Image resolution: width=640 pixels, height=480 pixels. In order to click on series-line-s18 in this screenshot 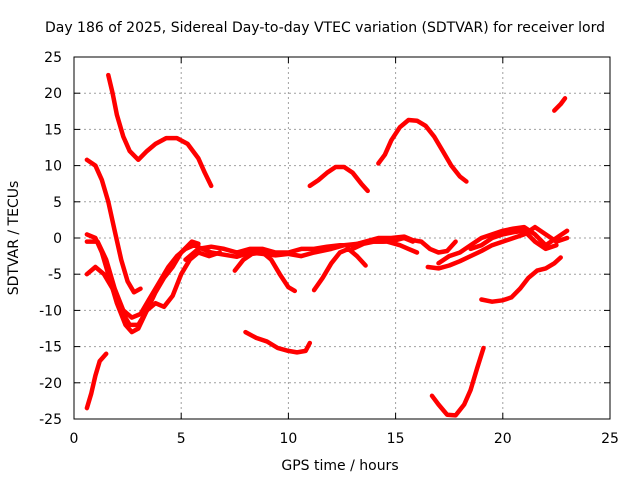, I will do `click(521, 279)`.